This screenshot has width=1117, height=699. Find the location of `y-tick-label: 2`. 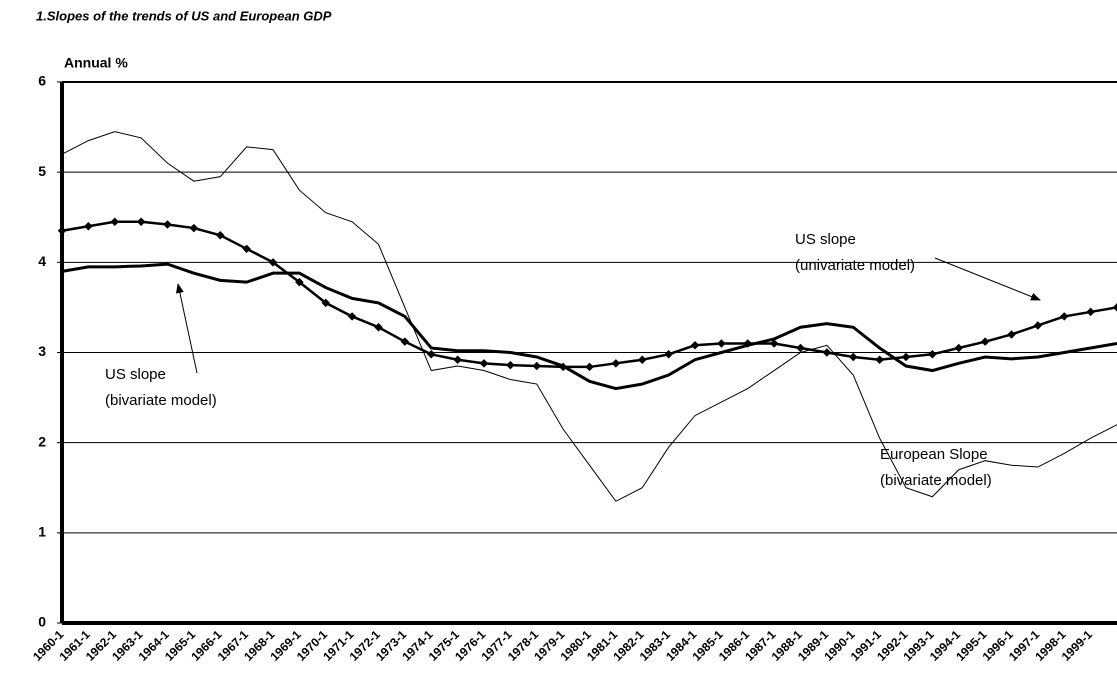

y-tick-label: 2 is located at coordinates (42, 441).